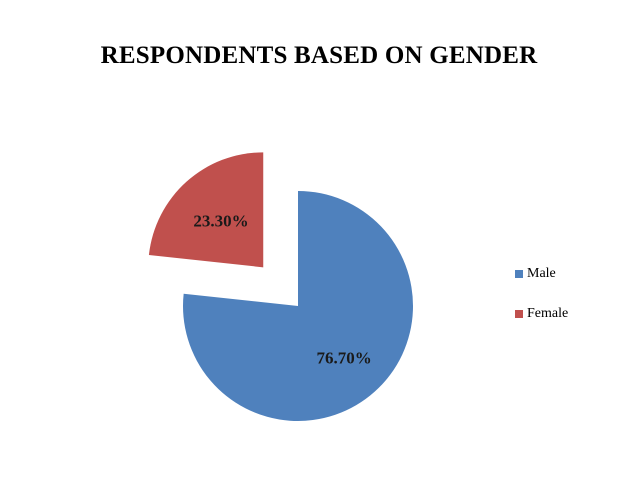 The image size is (638, 479). I want to click on legend: Male Female, so click(541, 304).